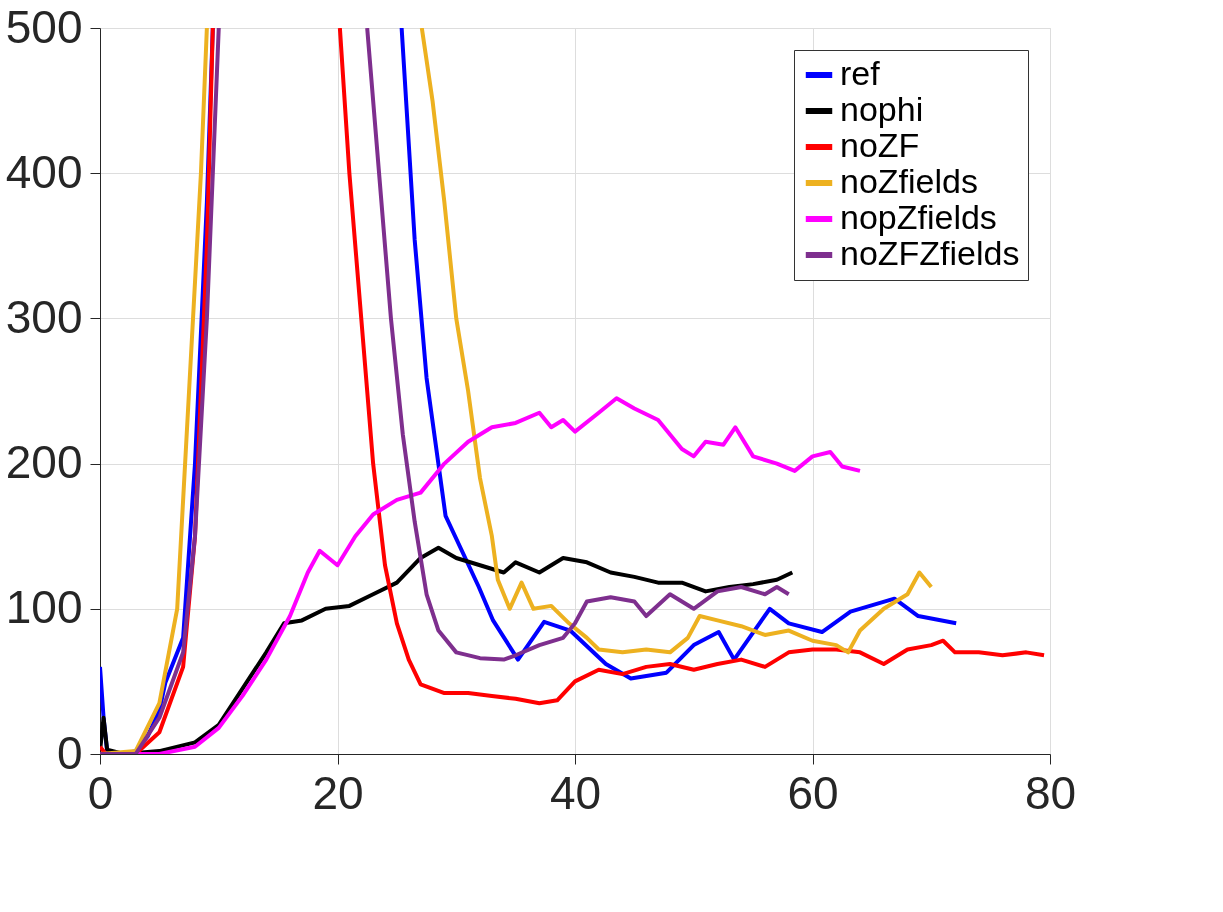 The image size is (1223, 912). I want to click on y-tick-label: 200, so click(44, 462).